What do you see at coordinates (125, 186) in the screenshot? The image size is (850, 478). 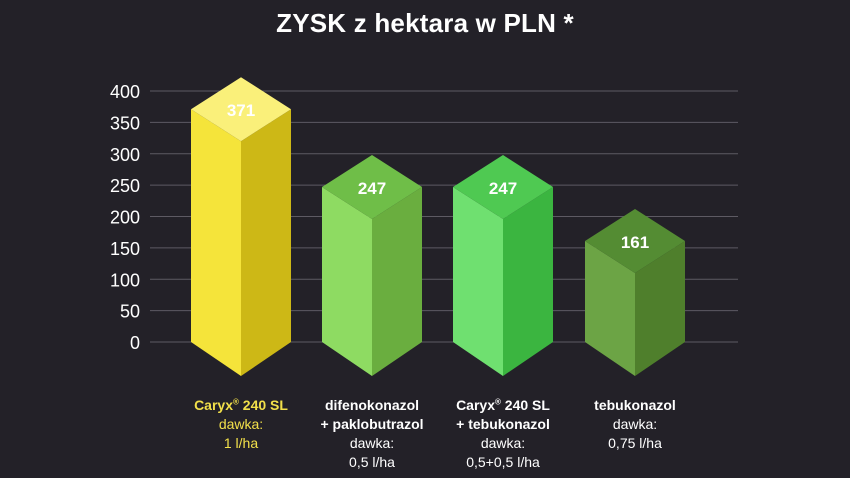 I see `y-tick-label: 250` at bounding box center [125, 186].